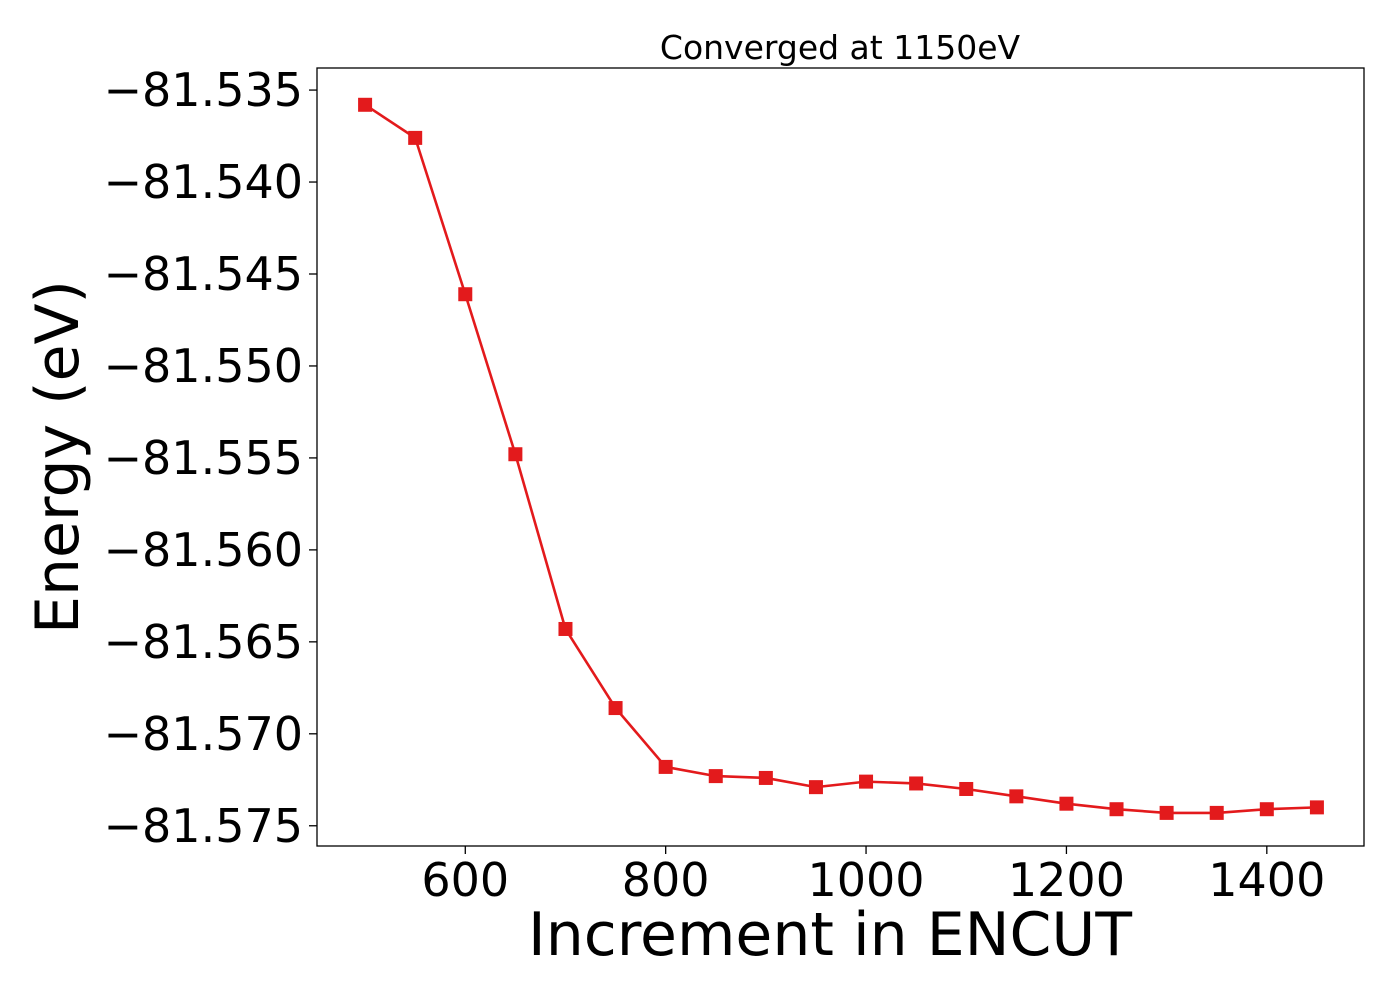  Describe the element at coordinates (58, 457) in the screenshot. I see `y-axis-title: Energy (eV)` at that location.